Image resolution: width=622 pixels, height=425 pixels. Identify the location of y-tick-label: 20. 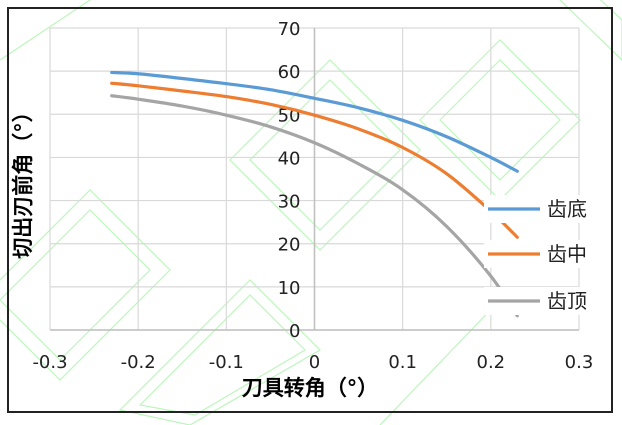
(289, 245).